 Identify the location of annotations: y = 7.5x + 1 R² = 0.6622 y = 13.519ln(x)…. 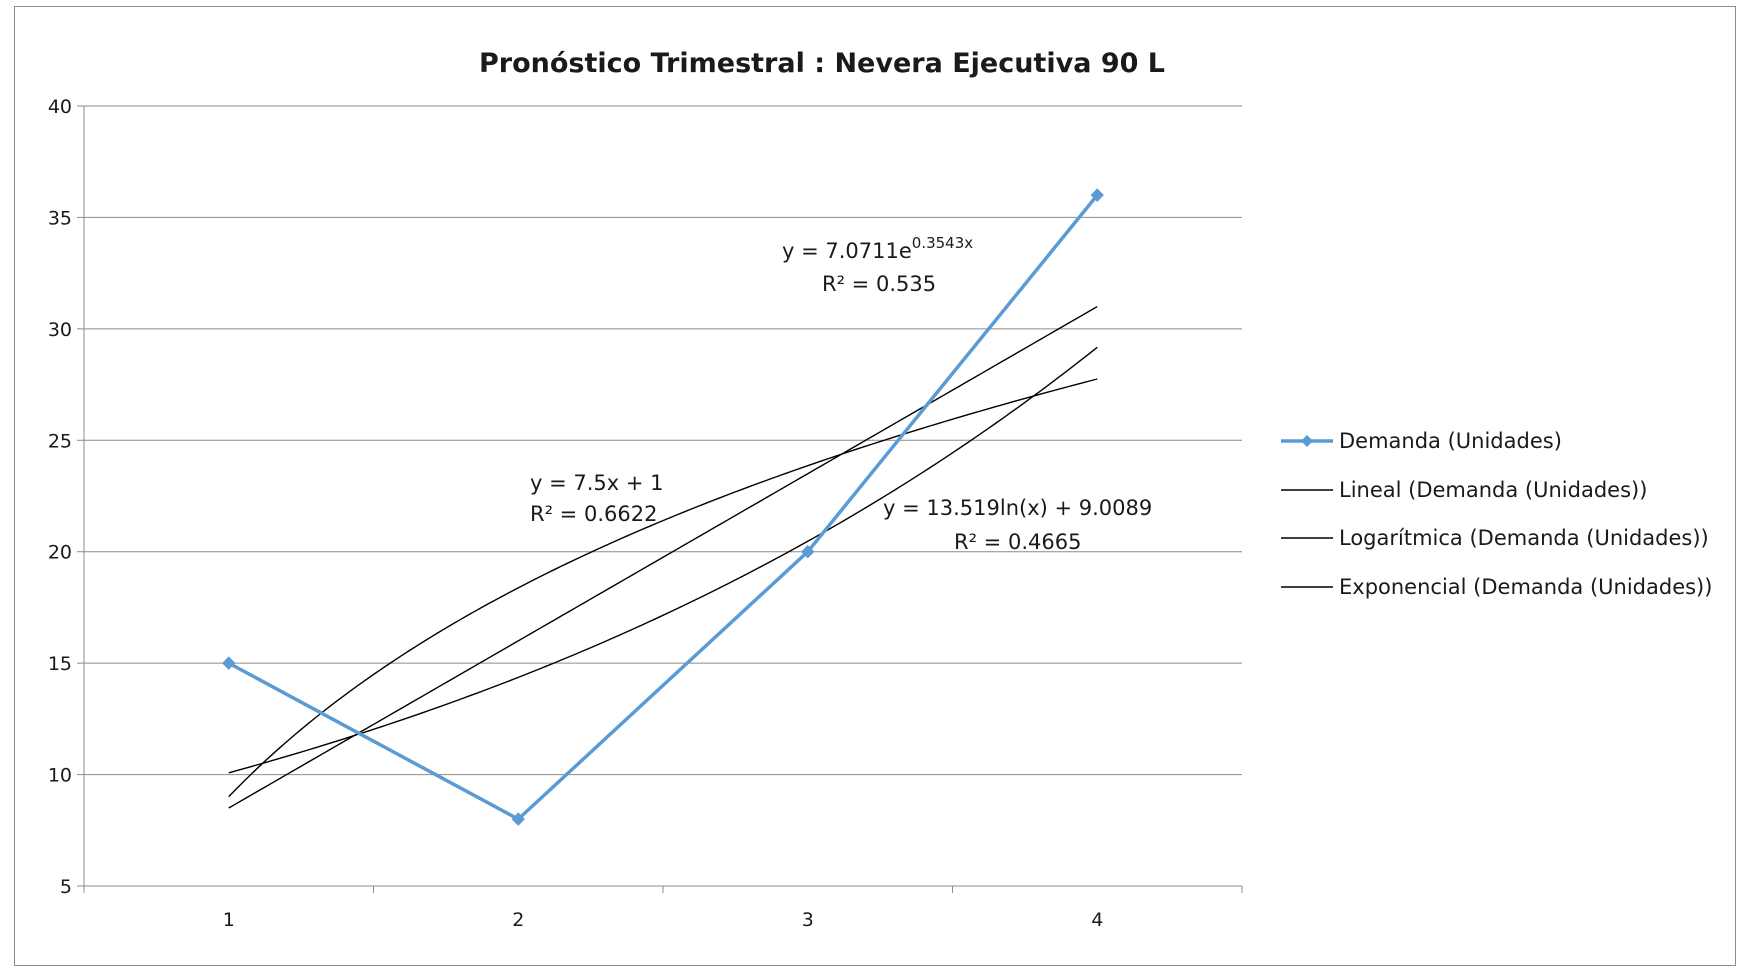
(841, 394).